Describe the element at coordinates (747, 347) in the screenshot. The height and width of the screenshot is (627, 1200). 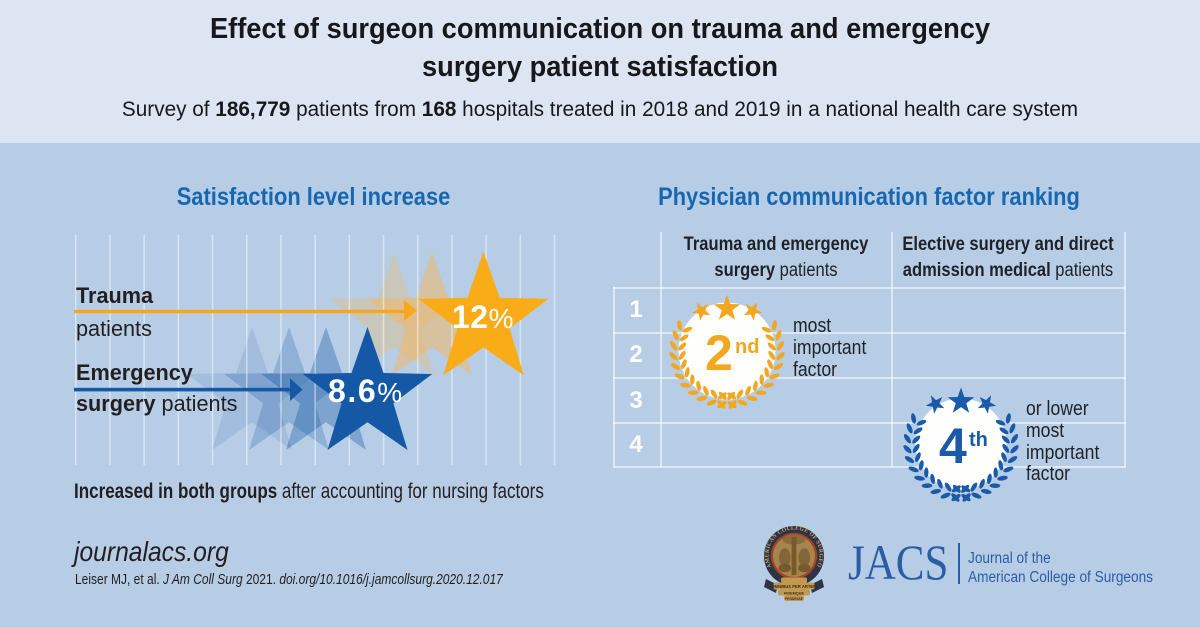
I see `svg-text: nd` at that location.